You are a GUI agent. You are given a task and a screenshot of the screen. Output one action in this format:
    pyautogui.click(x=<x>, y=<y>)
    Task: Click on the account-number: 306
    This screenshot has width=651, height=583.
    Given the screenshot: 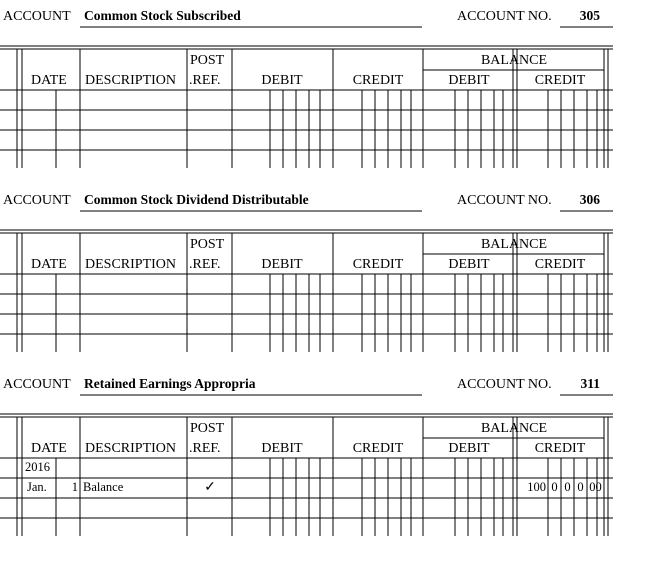 What is the action you would take?
    pyautogui.click(x=590, y=199)
    